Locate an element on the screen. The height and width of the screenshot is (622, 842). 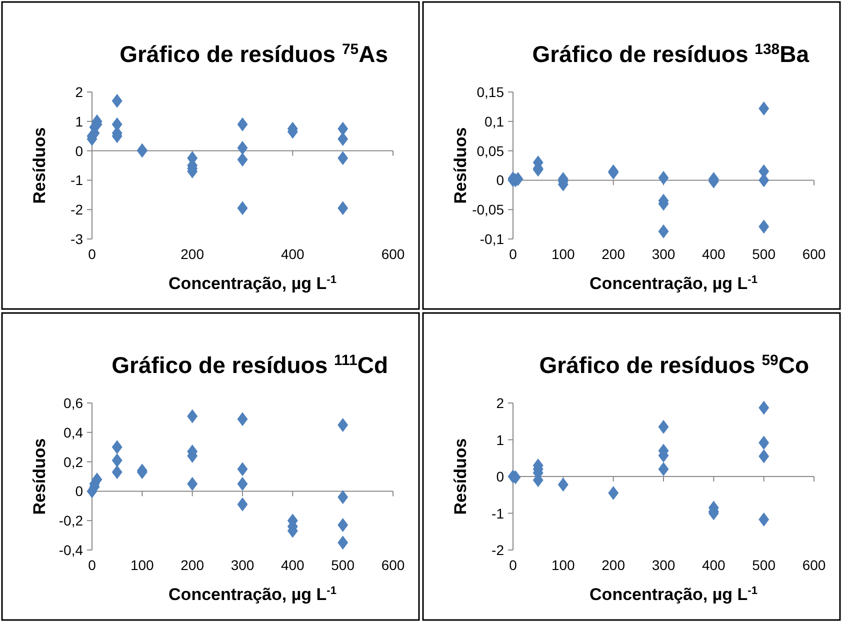
y-tick-label: 0,1 is located at coordinates (494, 121).